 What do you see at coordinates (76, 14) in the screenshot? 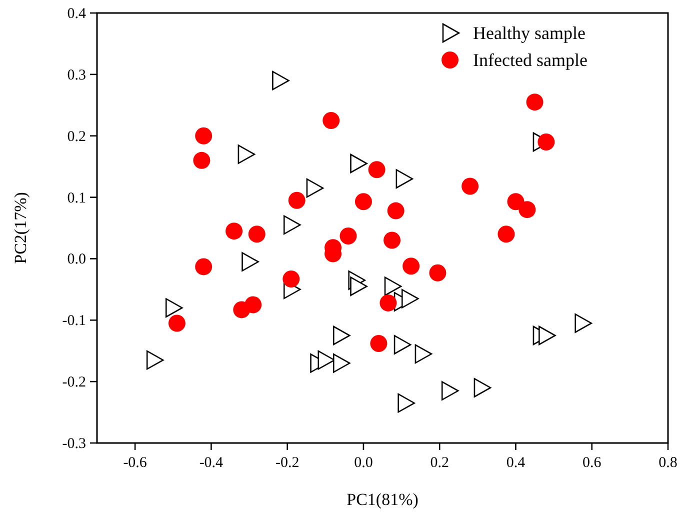
I see `y-tick-label: 0.4` at bounding box center [76, 14].